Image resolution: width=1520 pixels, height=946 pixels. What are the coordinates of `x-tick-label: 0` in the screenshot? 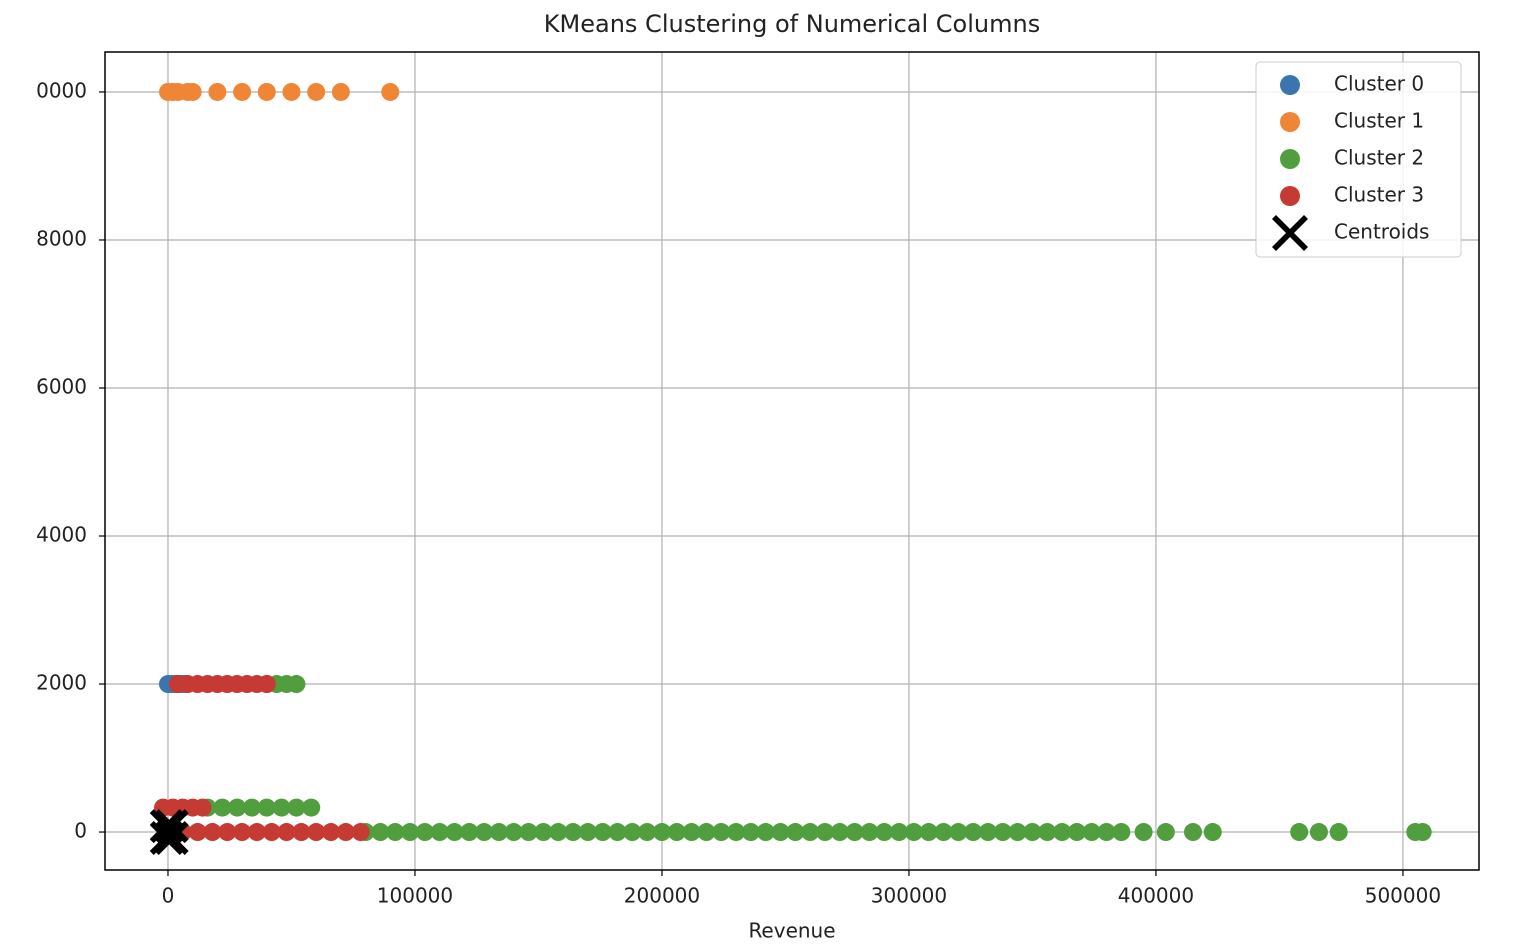 It's located at (168, 896).